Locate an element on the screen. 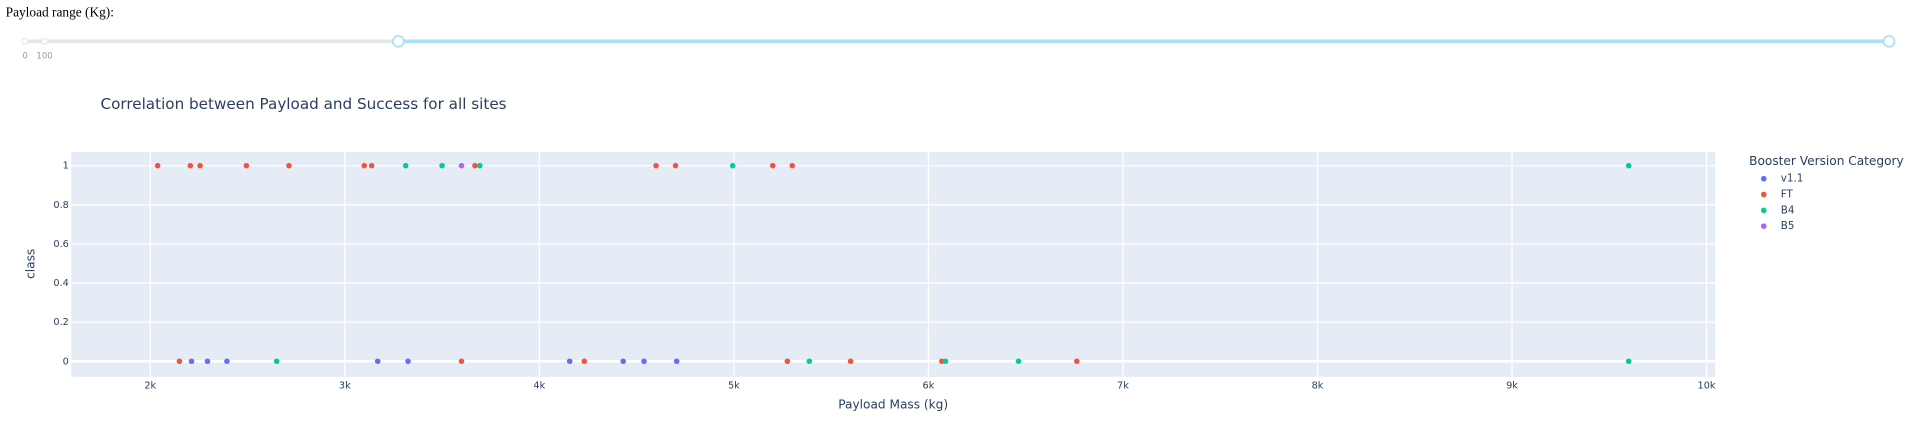 This screenshot has width=1908, height=445. legend-label: B5 is located at coordinates (1788, 226).